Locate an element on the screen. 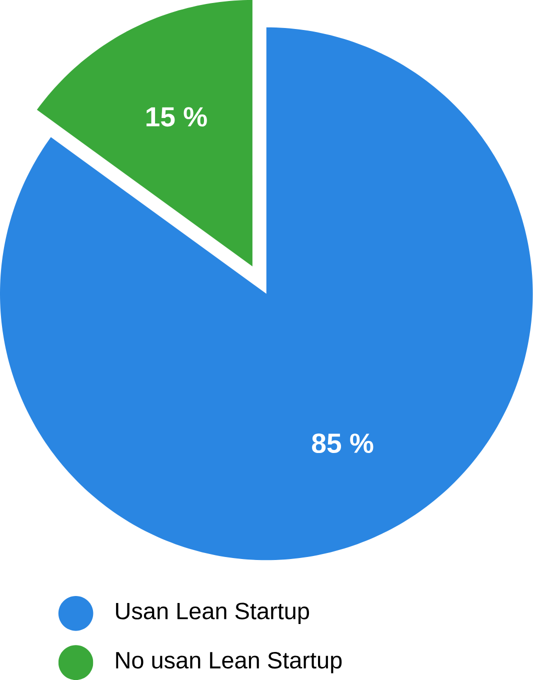 The width and height of the screenshot is (533, 680). legend-label: No usan Lean Startup is located at coordinates (229, 663).